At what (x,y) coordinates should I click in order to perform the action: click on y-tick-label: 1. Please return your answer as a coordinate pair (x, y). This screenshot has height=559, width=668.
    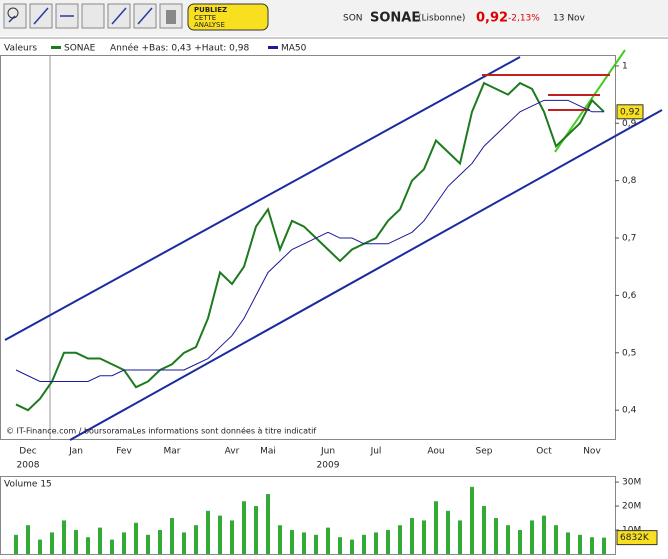
    Looking at the image, I should click on (625, 66).